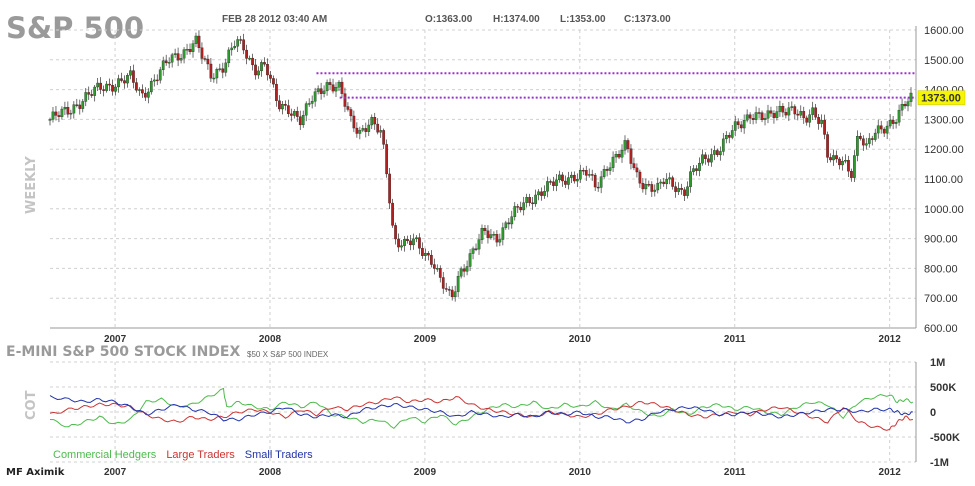 The image size is (975, 486). Describe the element at coordinates (200, 455) in the screenshot. I see `legend-entry: Large Traders` at that location.